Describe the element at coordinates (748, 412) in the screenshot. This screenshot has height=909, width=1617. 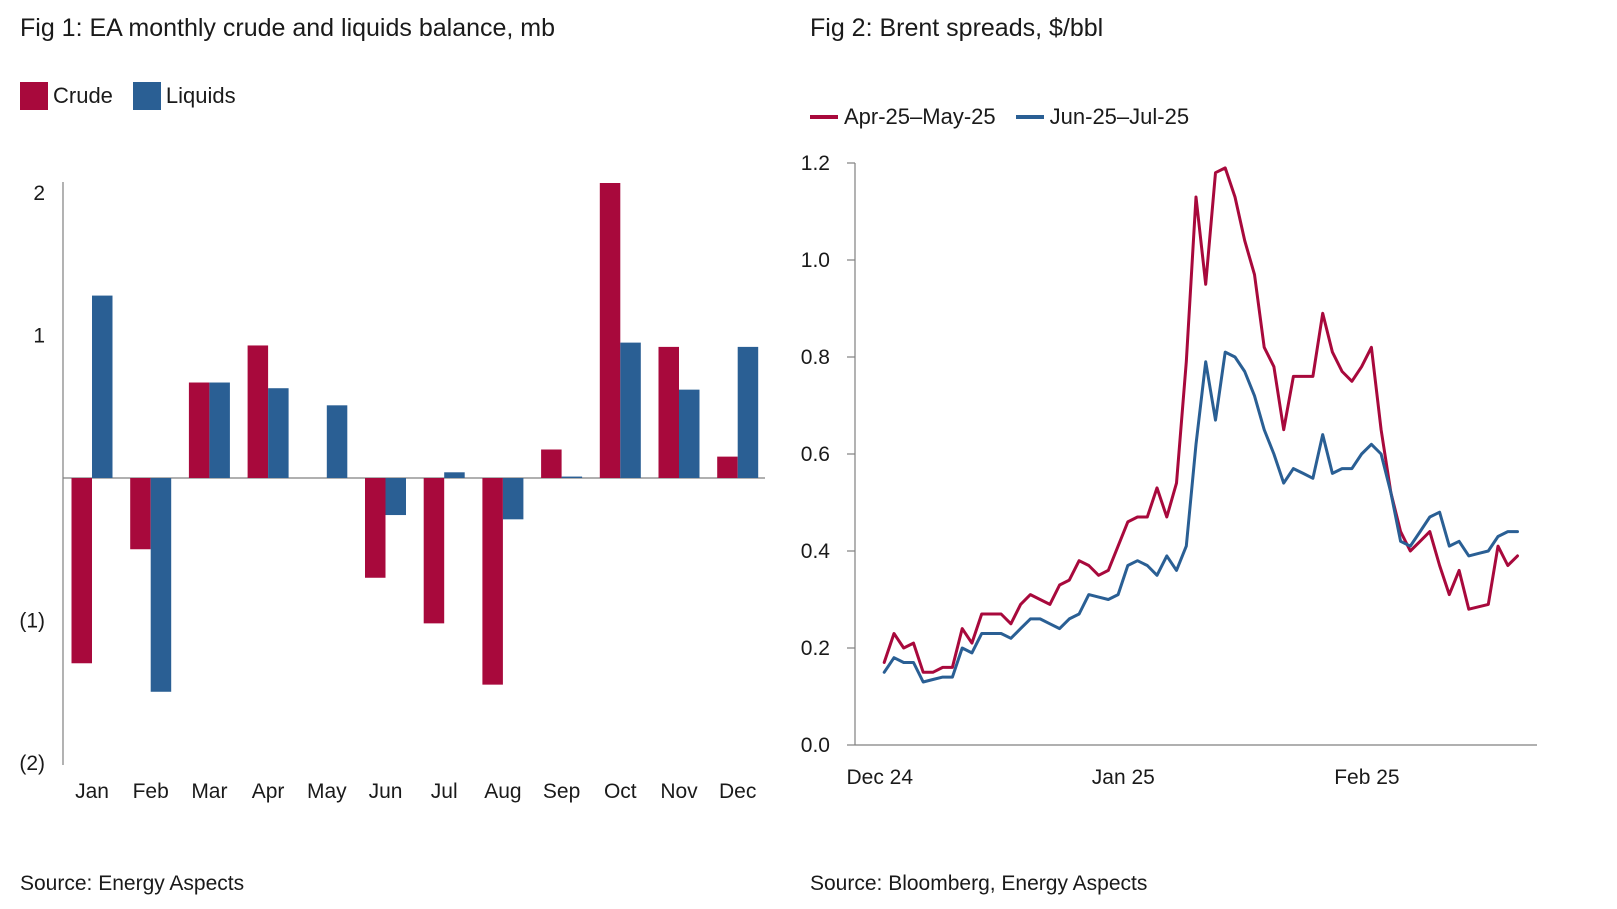
I see `bar-liquids-dec` at that location.